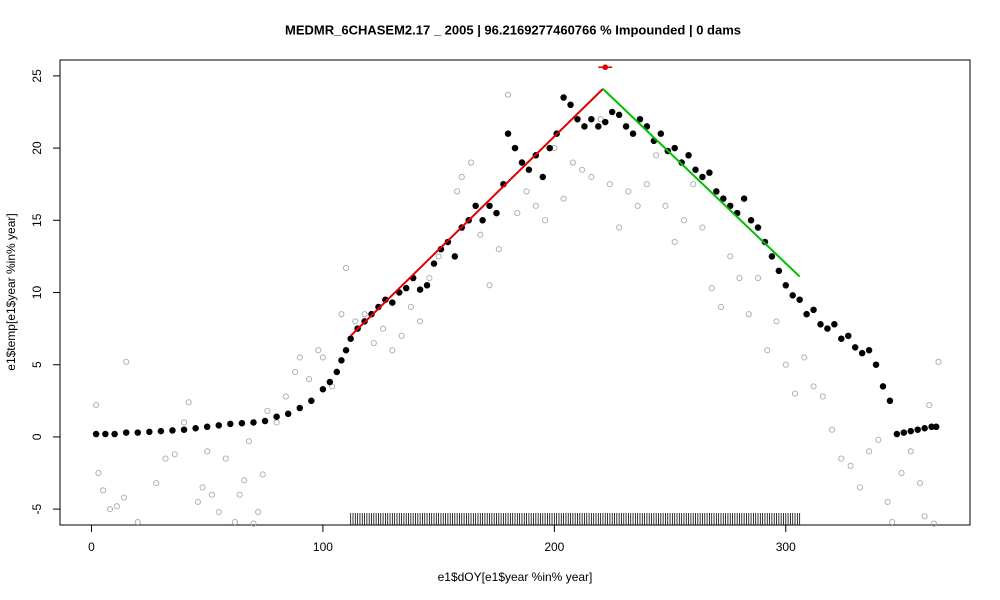 This screenshot has width=1000, height=600. I want to click on peak-point, so click(605, 67).